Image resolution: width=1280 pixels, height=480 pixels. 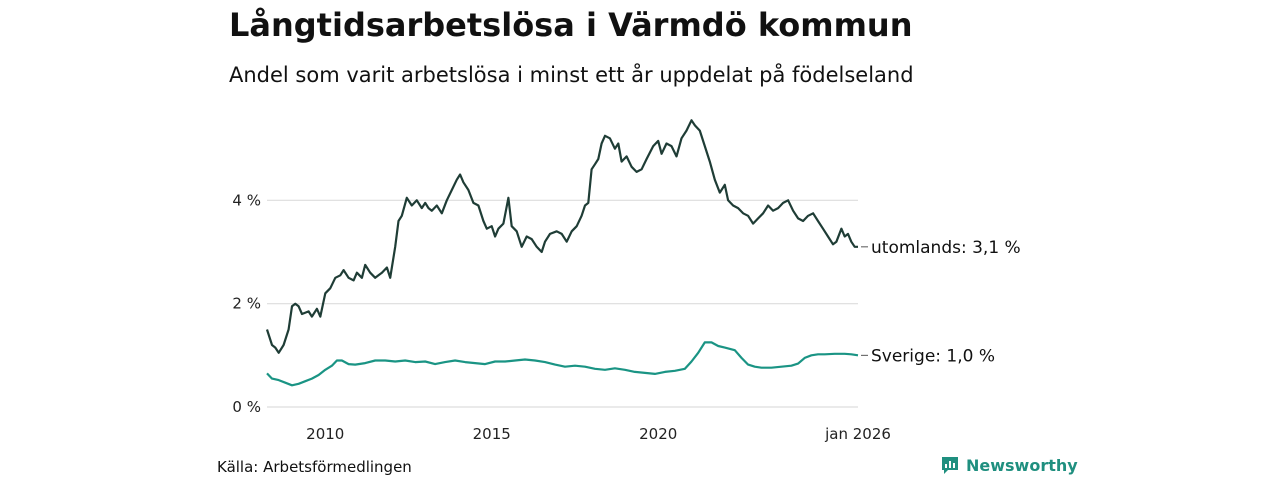 I want to click on y-axis-ticks: 0 % 2 % 4 %, so click(x=246, y=303).